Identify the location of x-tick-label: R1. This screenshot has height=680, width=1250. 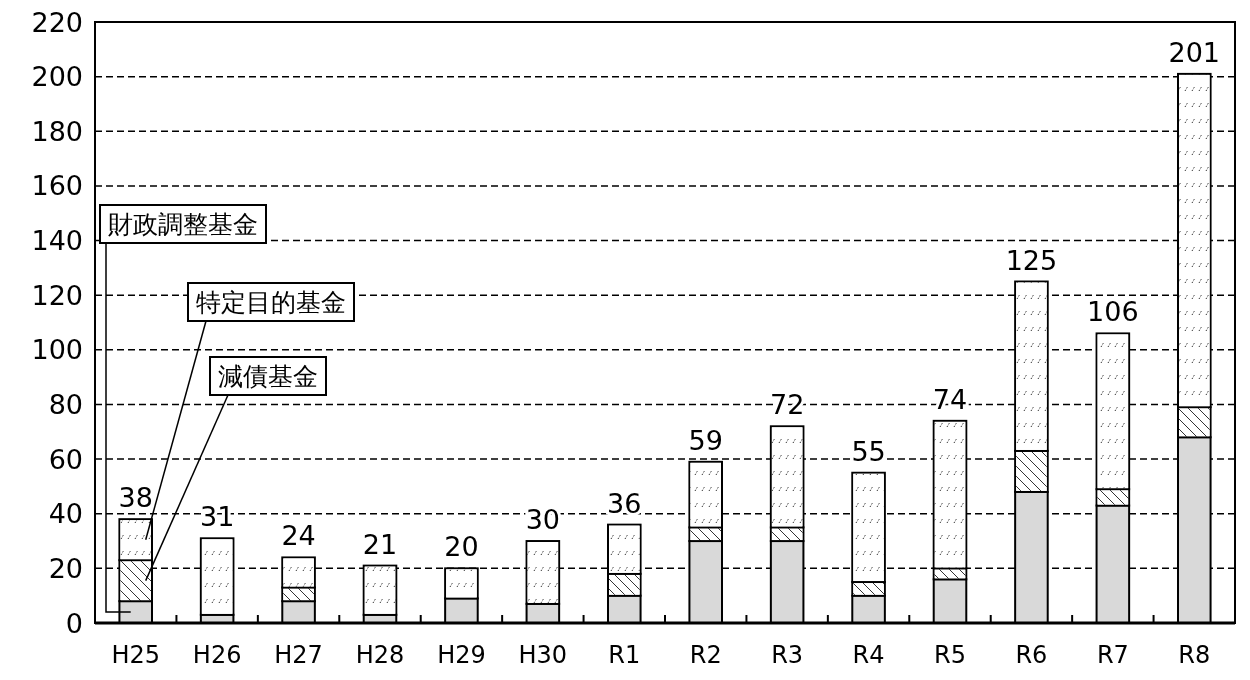
(624, 655).